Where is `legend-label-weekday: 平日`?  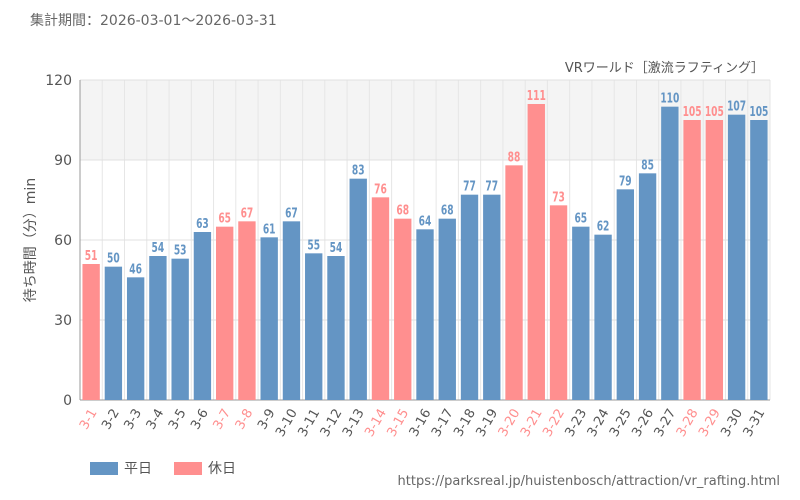 legend-label-weekday: 平日 is located at coordinates (138, 469).